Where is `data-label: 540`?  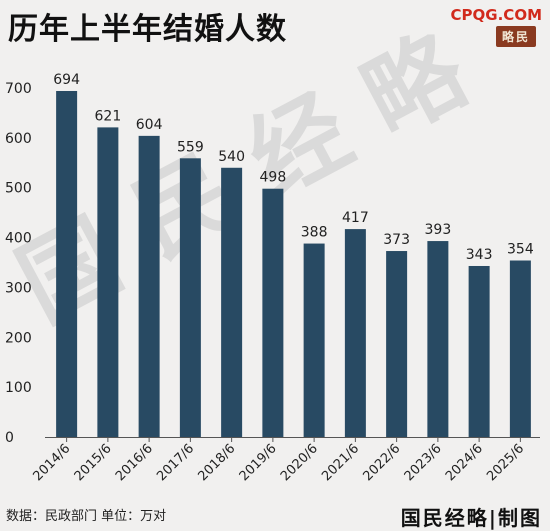 data-label: 540 is located at coordinates (231, 157).